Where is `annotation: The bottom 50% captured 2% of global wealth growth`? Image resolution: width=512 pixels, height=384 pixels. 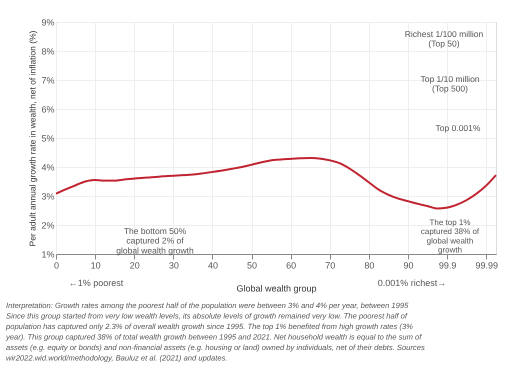
annotation: The bottom 50% captured 2% of global wealth growth is located at coordinates (155, 241).